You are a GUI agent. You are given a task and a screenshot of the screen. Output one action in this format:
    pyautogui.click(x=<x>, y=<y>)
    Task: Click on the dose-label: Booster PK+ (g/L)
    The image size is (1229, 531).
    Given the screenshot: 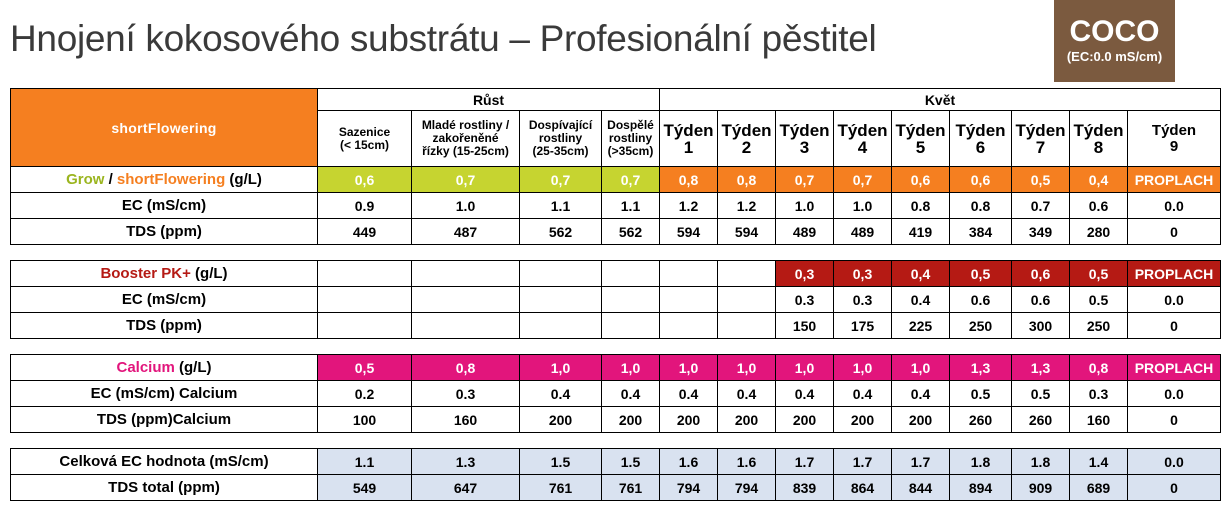 What is the action you would take?
    pyautogui.click(x=164, y=273)
    